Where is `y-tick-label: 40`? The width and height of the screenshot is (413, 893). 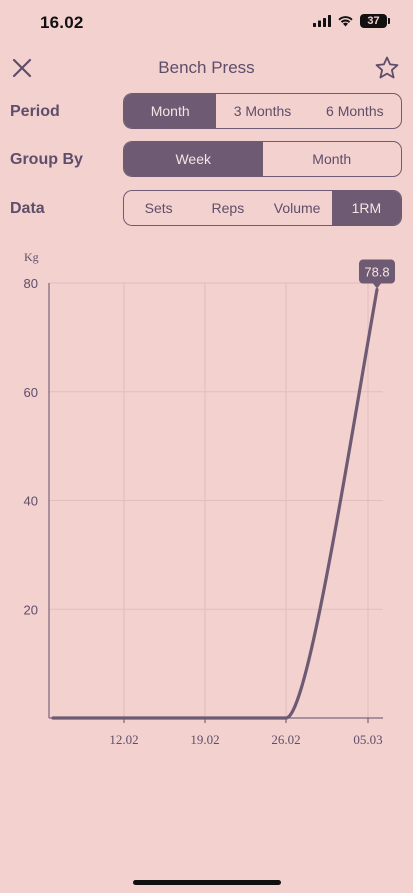 y-tick-label: 40 is located at coordinates (31, 501).